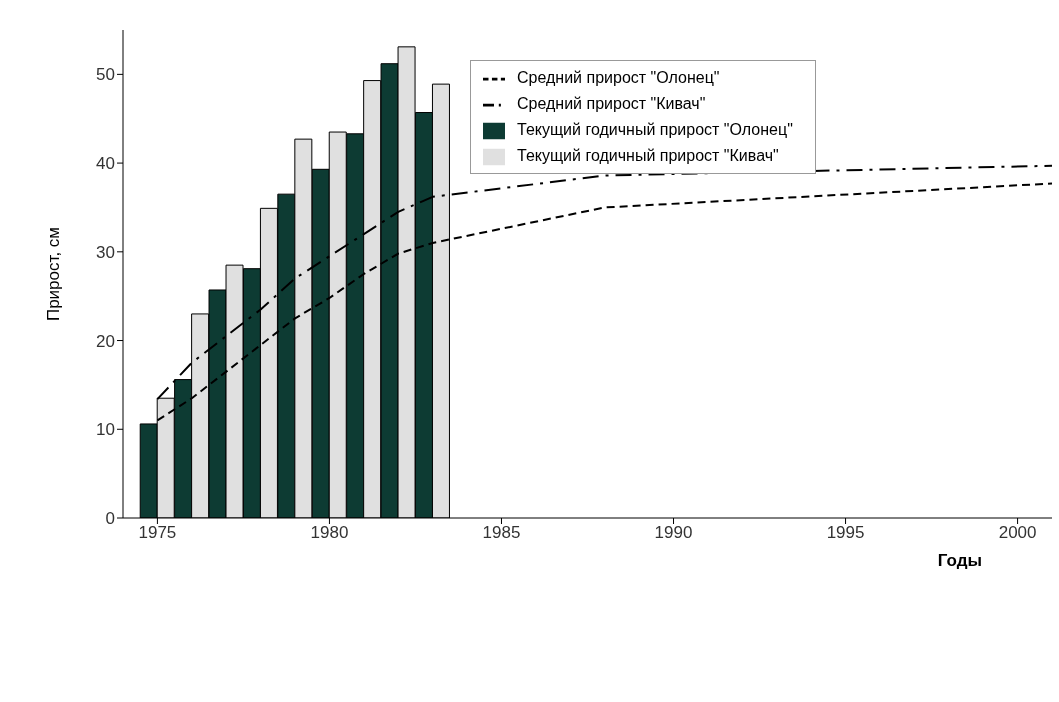 Image resolution: width=1059 pixels, height=702 pixels. Describe the element at coordinates (673, 533) in the screenshot. I see `x-tick-label: 1990` at that location.